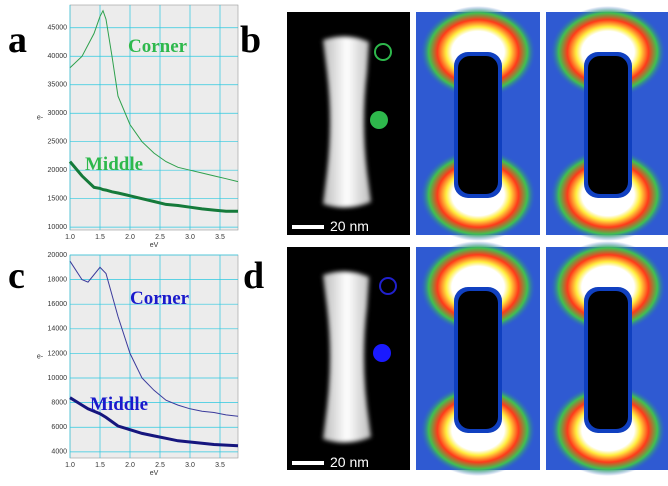  I want to click on y-tick-label: 45000, so click(58, 28).